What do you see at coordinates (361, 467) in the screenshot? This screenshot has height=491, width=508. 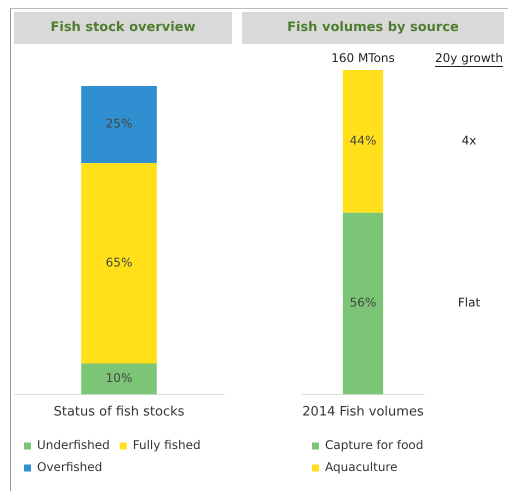 I see `legend-label: Aquaculture` at bounding box center [361, 467].